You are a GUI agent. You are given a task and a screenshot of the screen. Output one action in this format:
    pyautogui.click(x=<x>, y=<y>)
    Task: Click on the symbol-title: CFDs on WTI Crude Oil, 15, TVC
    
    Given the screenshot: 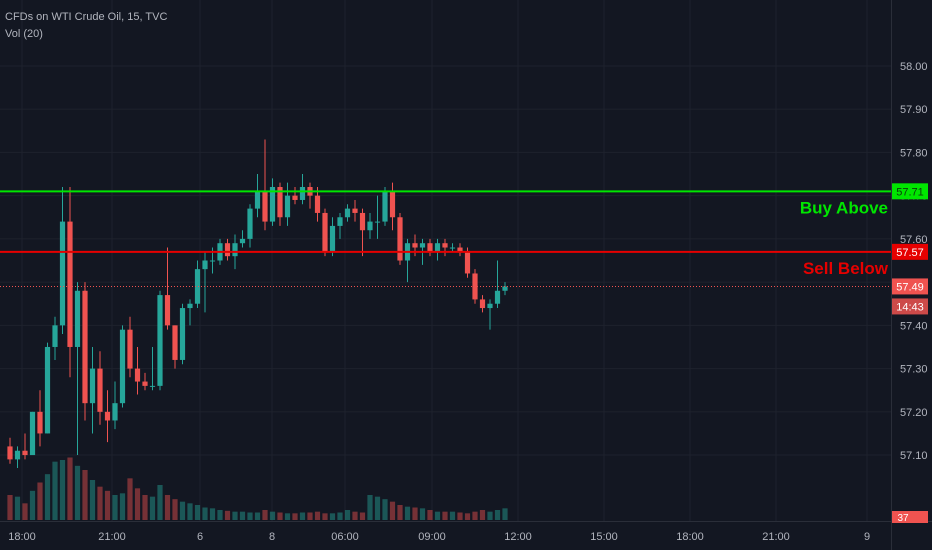 What is the action you would take?
    pyautogui.click(x=86, y=17)
    